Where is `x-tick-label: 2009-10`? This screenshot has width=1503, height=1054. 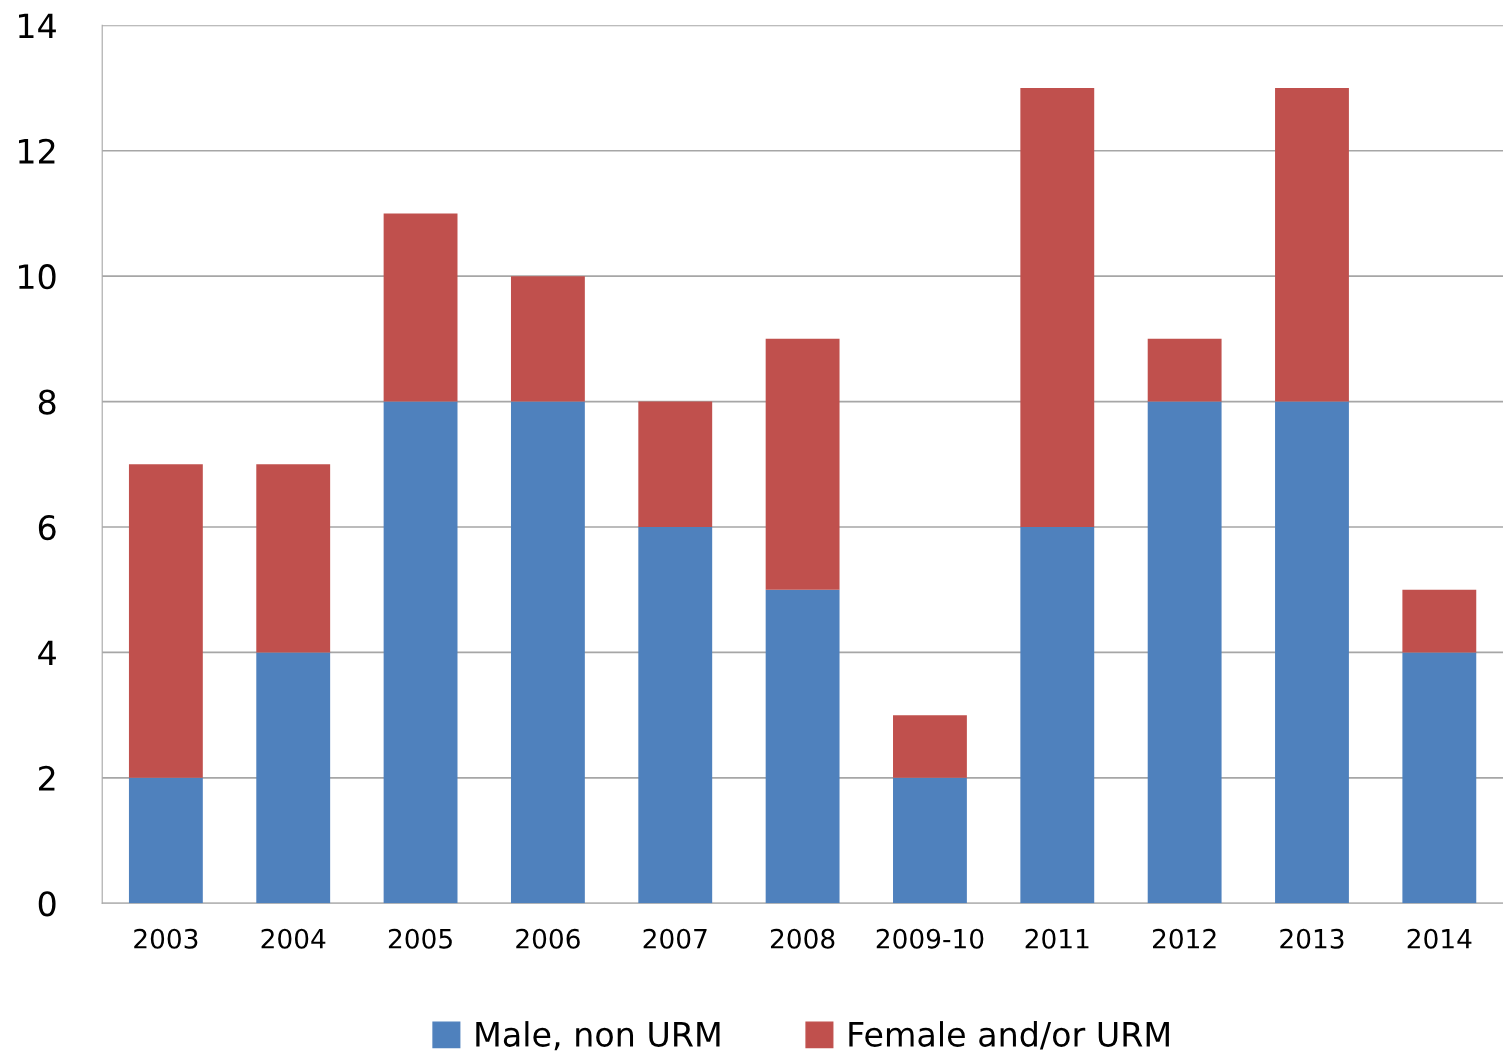 x-tick-label: 2009-10 is located at coordinates (930, 938).